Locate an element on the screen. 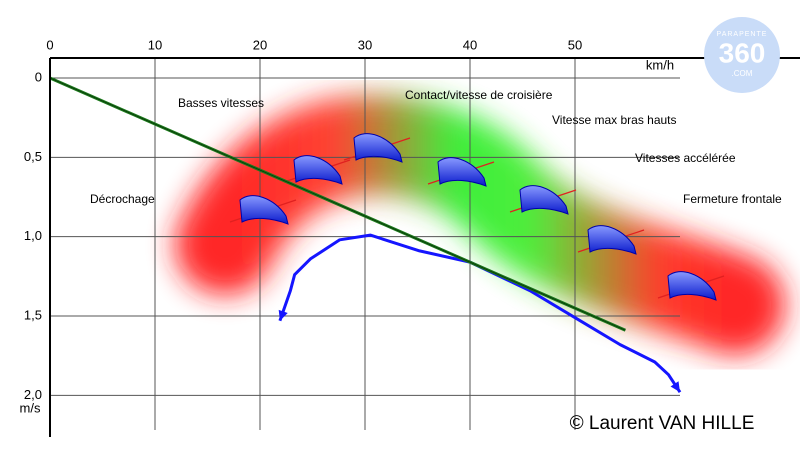  annotation: Vitesses accélérée is located at coordinates (685, 158).